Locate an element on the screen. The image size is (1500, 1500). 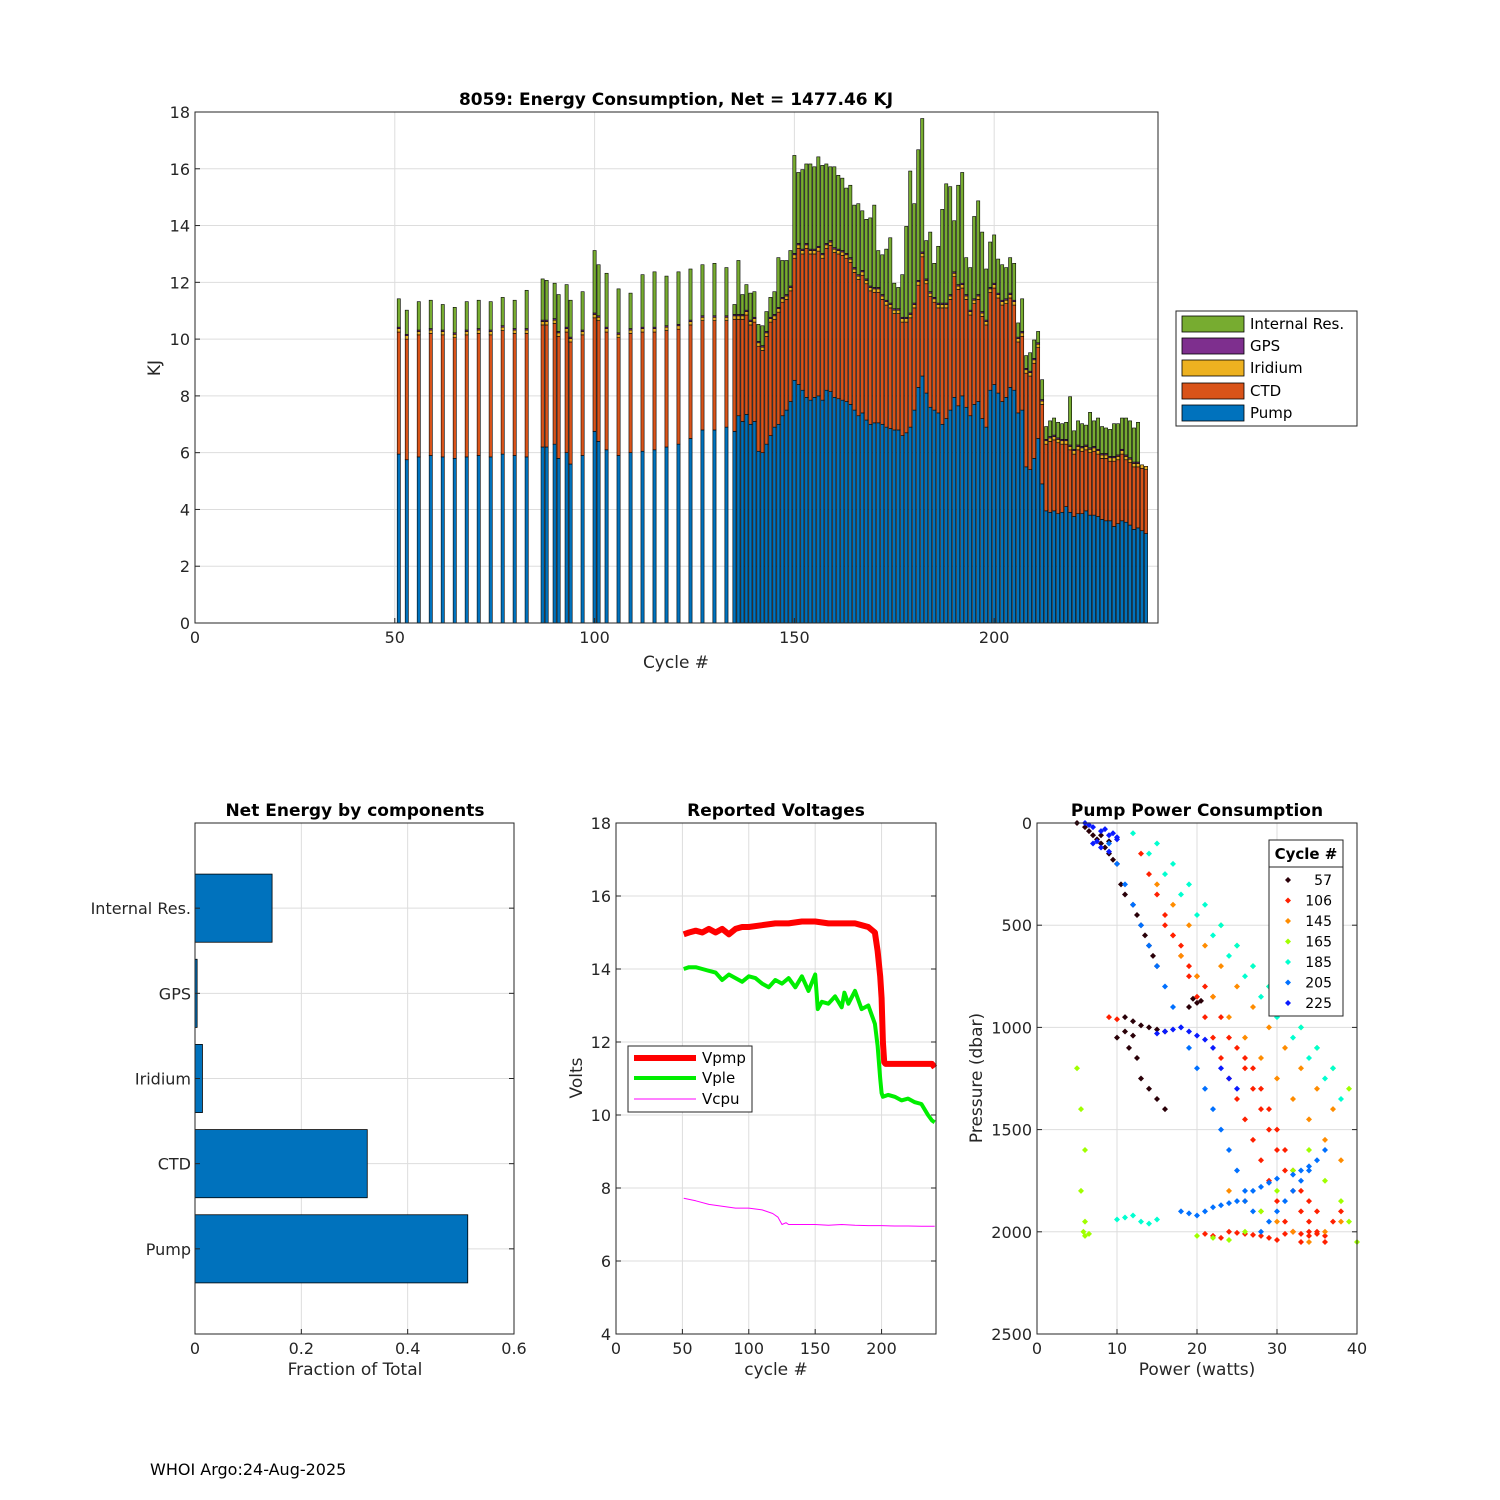
pump-tick-label-x: 40 is located at coordinates (1357, 1348).